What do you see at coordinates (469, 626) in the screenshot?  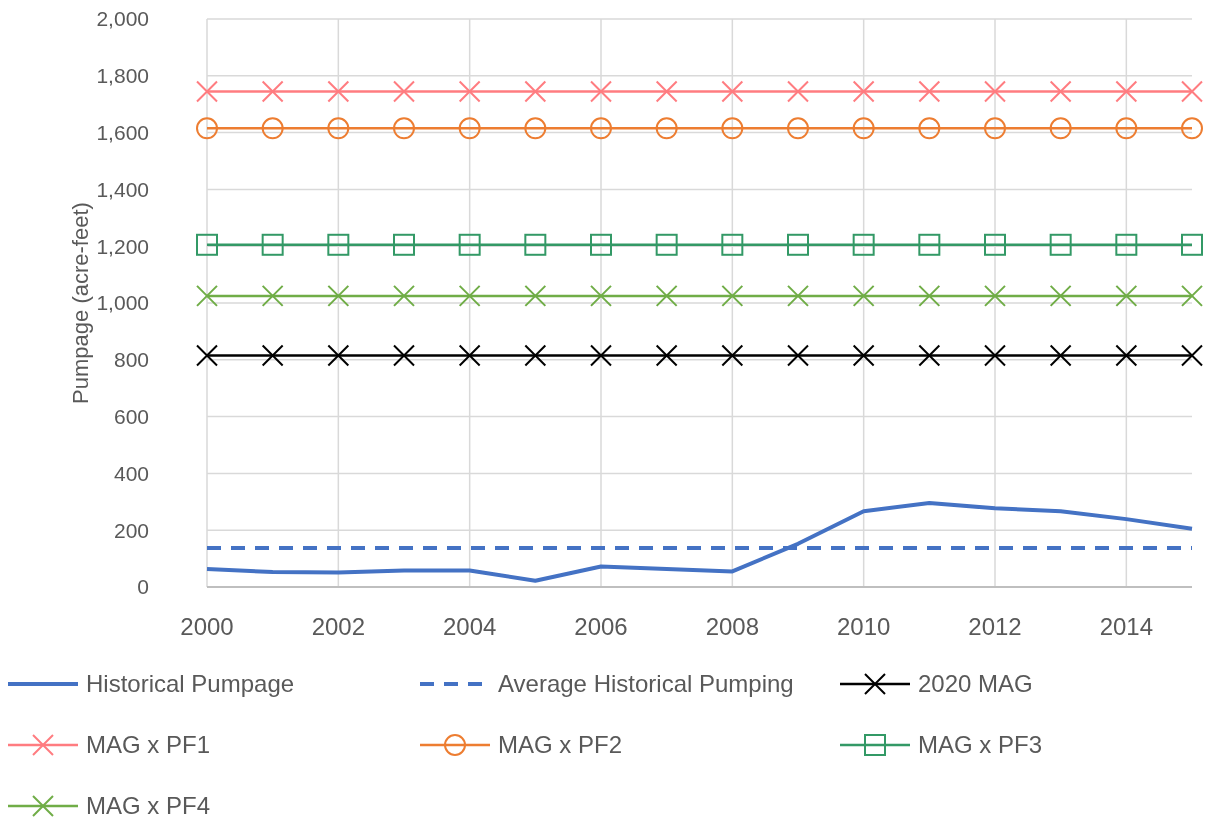 I see `x-tick-label: 2004` at bounding box center [469, 626].